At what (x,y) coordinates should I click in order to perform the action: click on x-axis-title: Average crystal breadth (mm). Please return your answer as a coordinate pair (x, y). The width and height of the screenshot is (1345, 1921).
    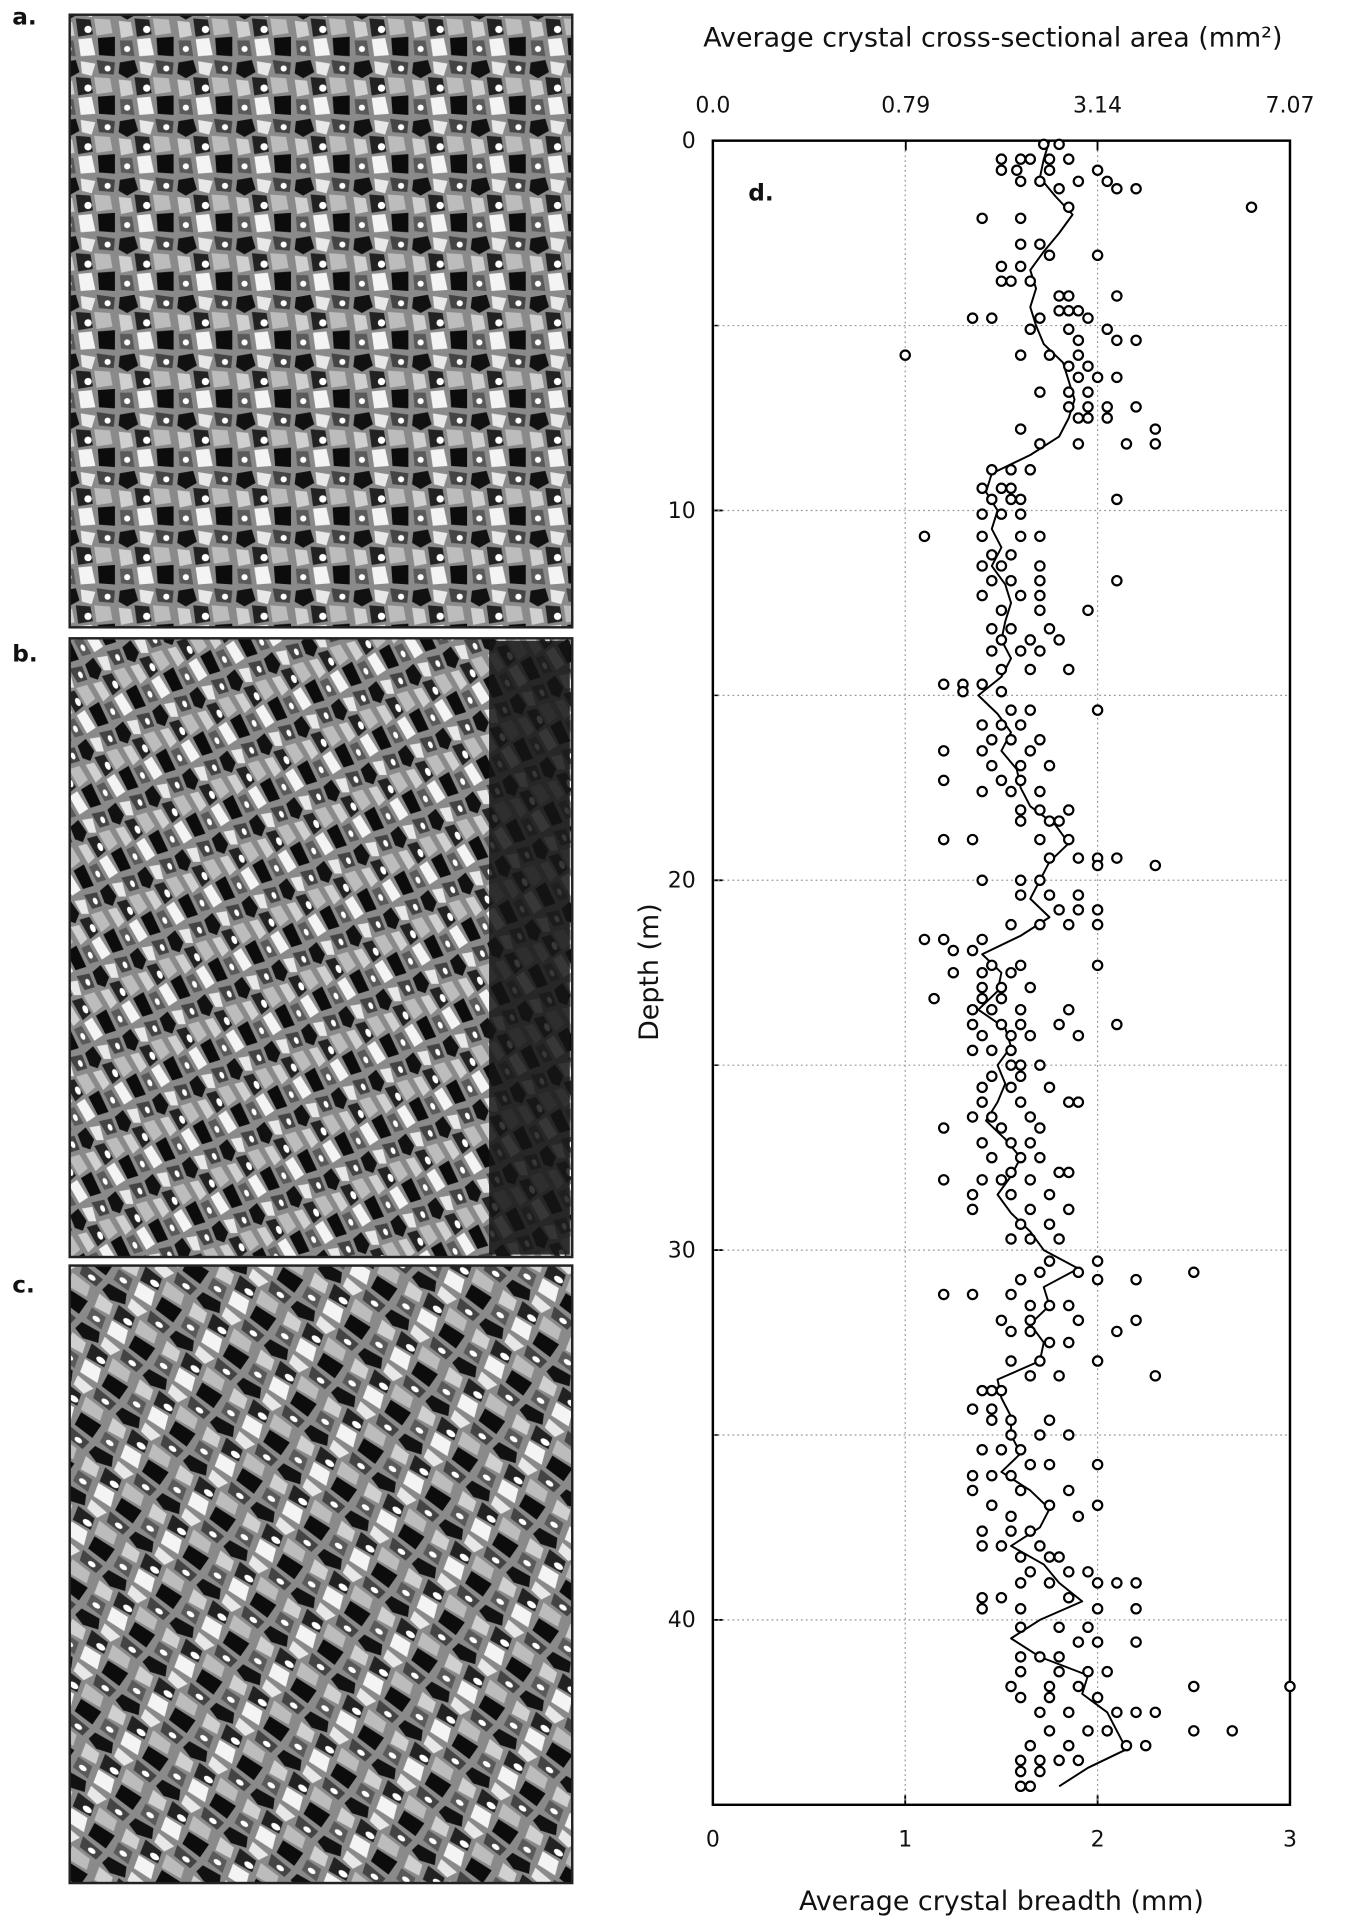
    Looking at the image, I should click on (1001, 1901).